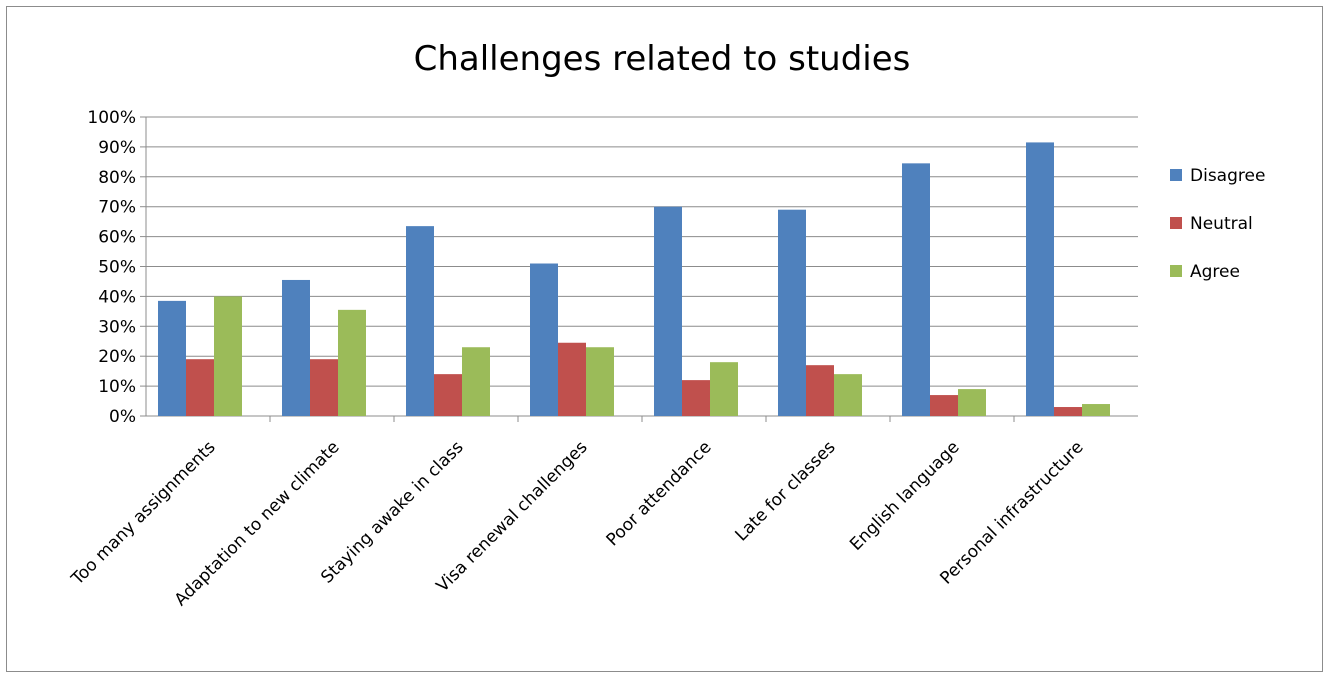  Describe the element at coordinates (117, 387) in the screenshot. I see `y-tick-label: 10%` at that location.